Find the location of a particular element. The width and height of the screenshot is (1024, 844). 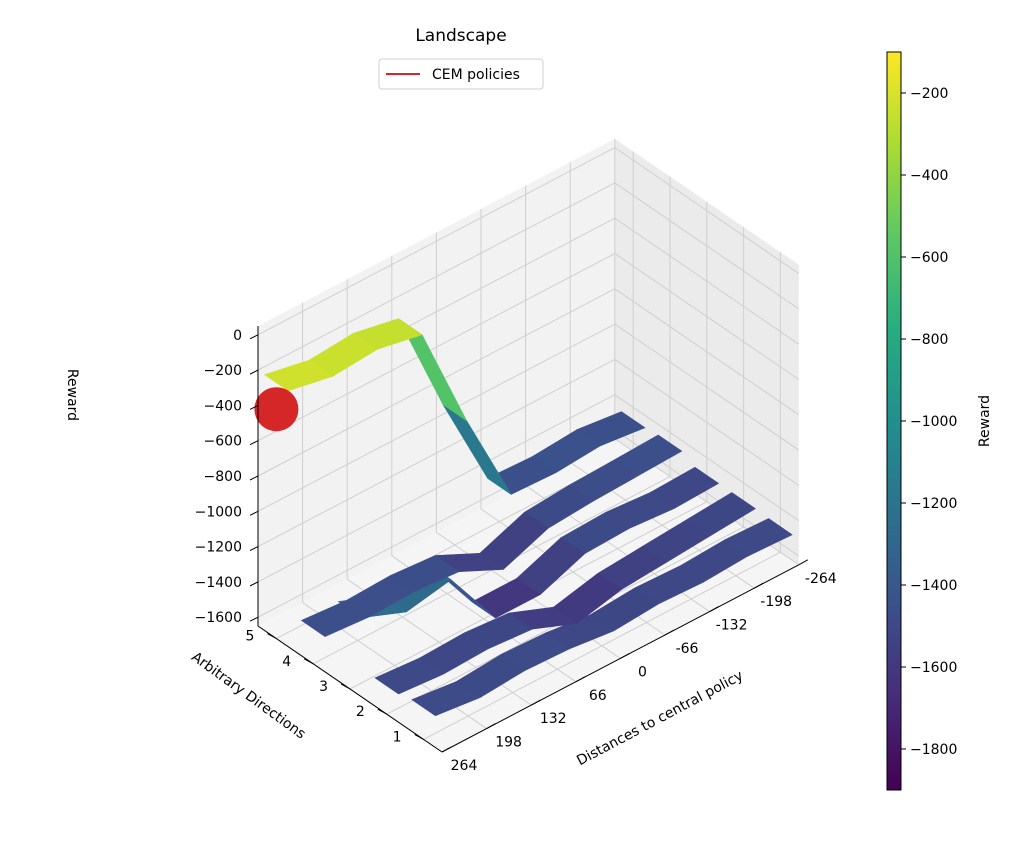

colorbar-tick-label: −1000 is located at coordinates (933, 422).